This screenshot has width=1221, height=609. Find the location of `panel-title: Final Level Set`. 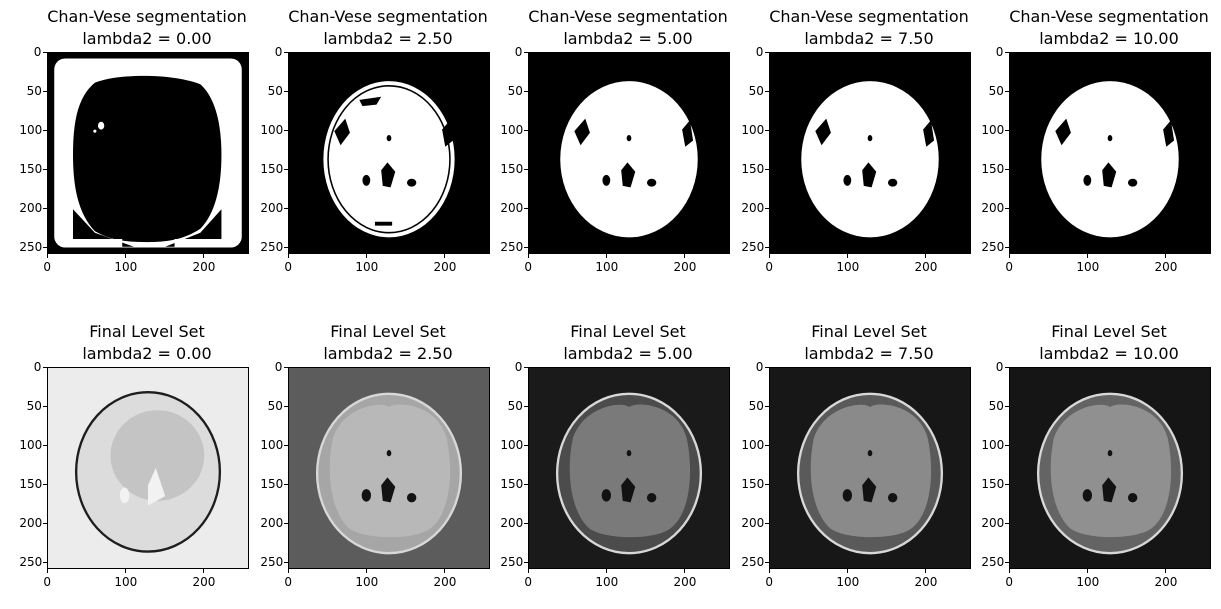

panel-title: Final Level Set is located at coordinates (147, 332).